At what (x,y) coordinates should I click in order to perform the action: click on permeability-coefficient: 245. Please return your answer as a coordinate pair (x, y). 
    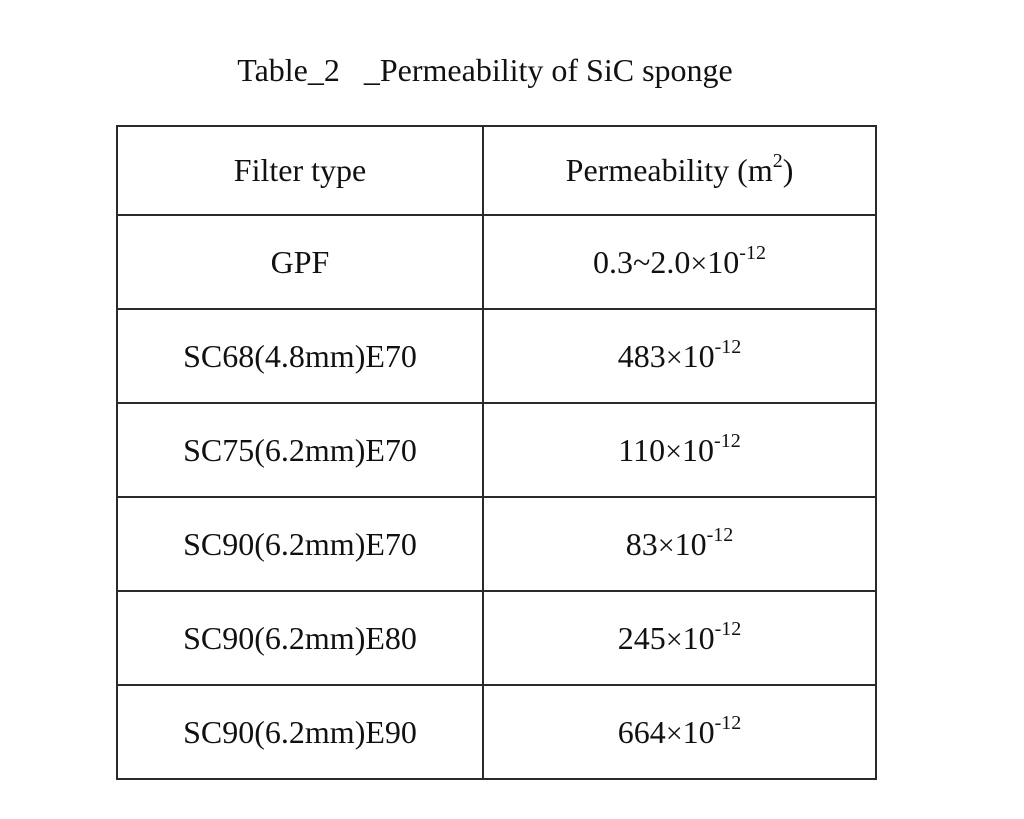
    Looking at the image, I should click on (641, 637).